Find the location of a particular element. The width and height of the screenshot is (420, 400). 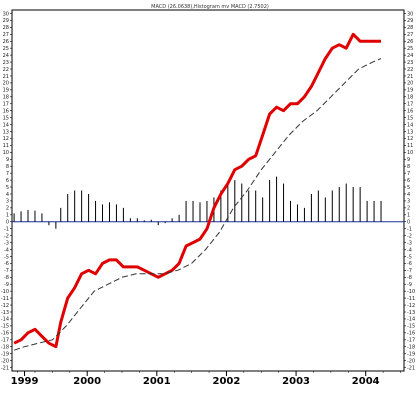

y-tick-label-right: -7 is located at coordinates (409, 271).